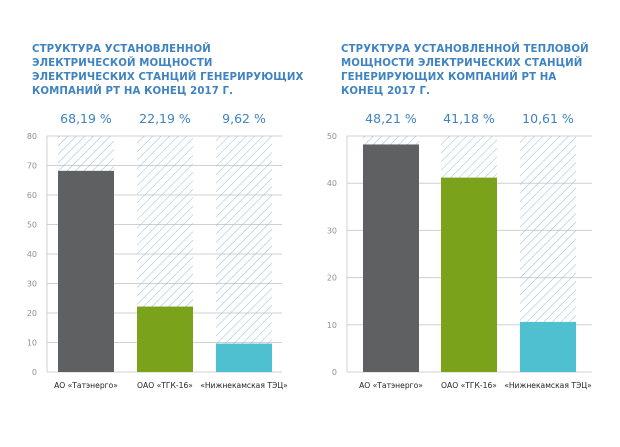  I want to click on y-tick-label: 80, so click(32, 136).